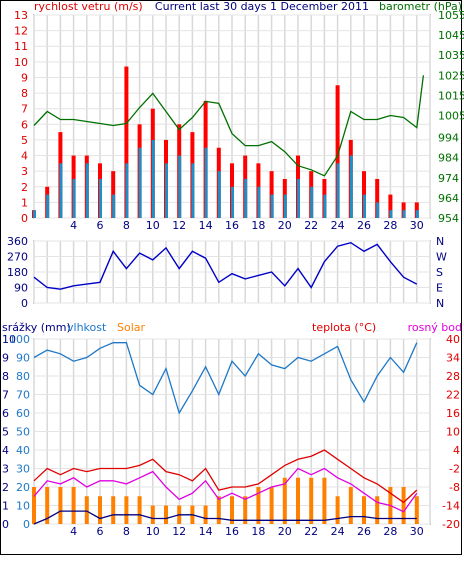  What do you see at coordinates (21, 31) in the screenshot?
I see `p1-left-tick-label: 12` at bounding box center [21, 31].